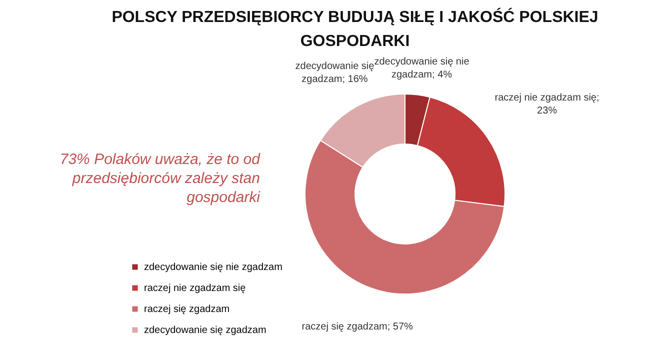  What do you see at coordinates (355, 29) in the screenshot?
I see `chart-title: POLSCY PRZEDSIĘBIORCY BUDUJĄ SIŁĘ I JAKOŚĆ POLSKIEJ GOSPODARKI` at bounding box center [355, 29].